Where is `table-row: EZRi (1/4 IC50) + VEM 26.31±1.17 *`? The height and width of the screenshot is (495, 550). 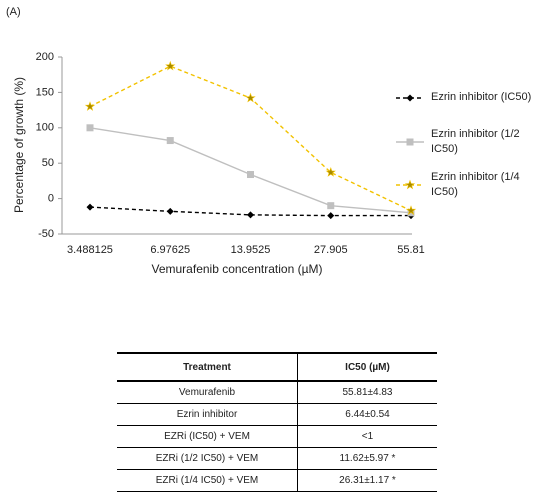
table-row: EZRi (1/4 IC50) + VEM 26.31±1.17 * is located at coordinates (277, 480).